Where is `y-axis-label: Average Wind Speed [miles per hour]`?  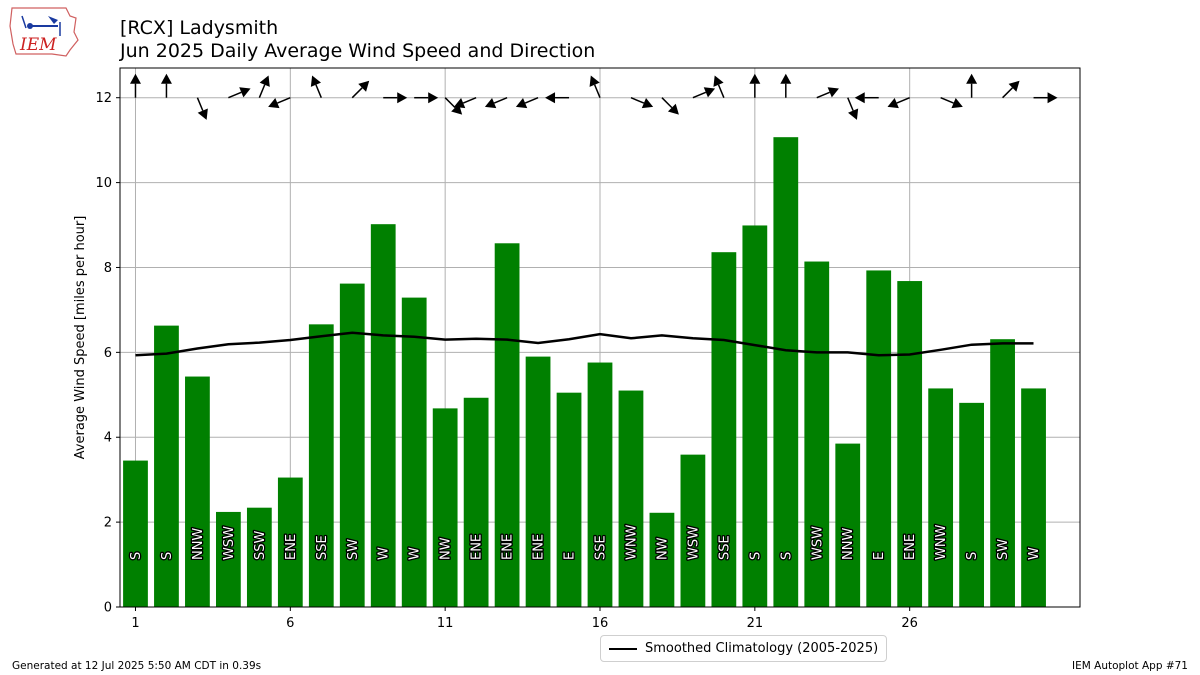
y-axis-label: Average Wind Speed [miles per hour] is located at coordinates (80, 338).